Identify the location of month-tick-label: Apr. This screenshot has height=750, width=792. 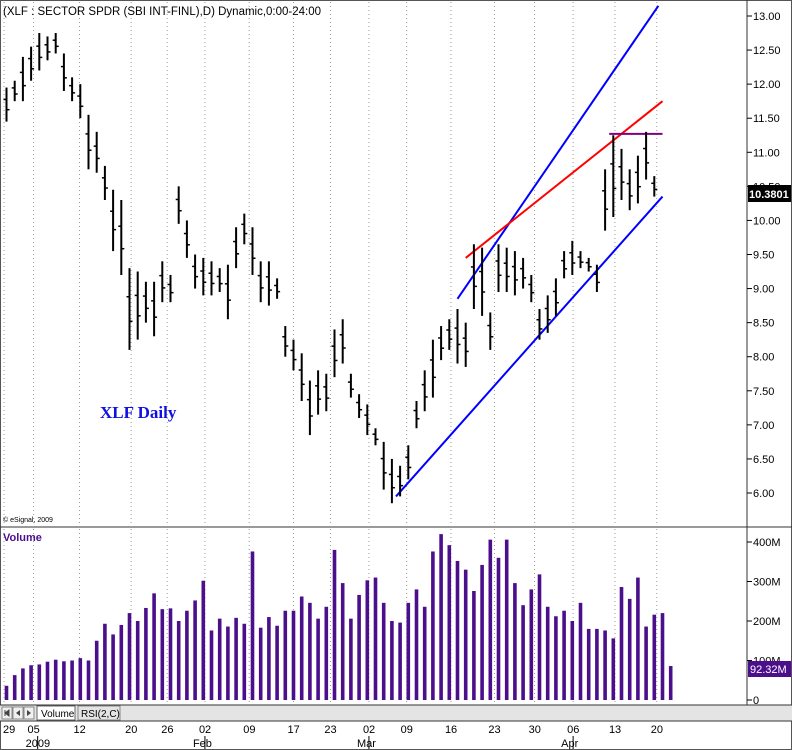
(569, 744).